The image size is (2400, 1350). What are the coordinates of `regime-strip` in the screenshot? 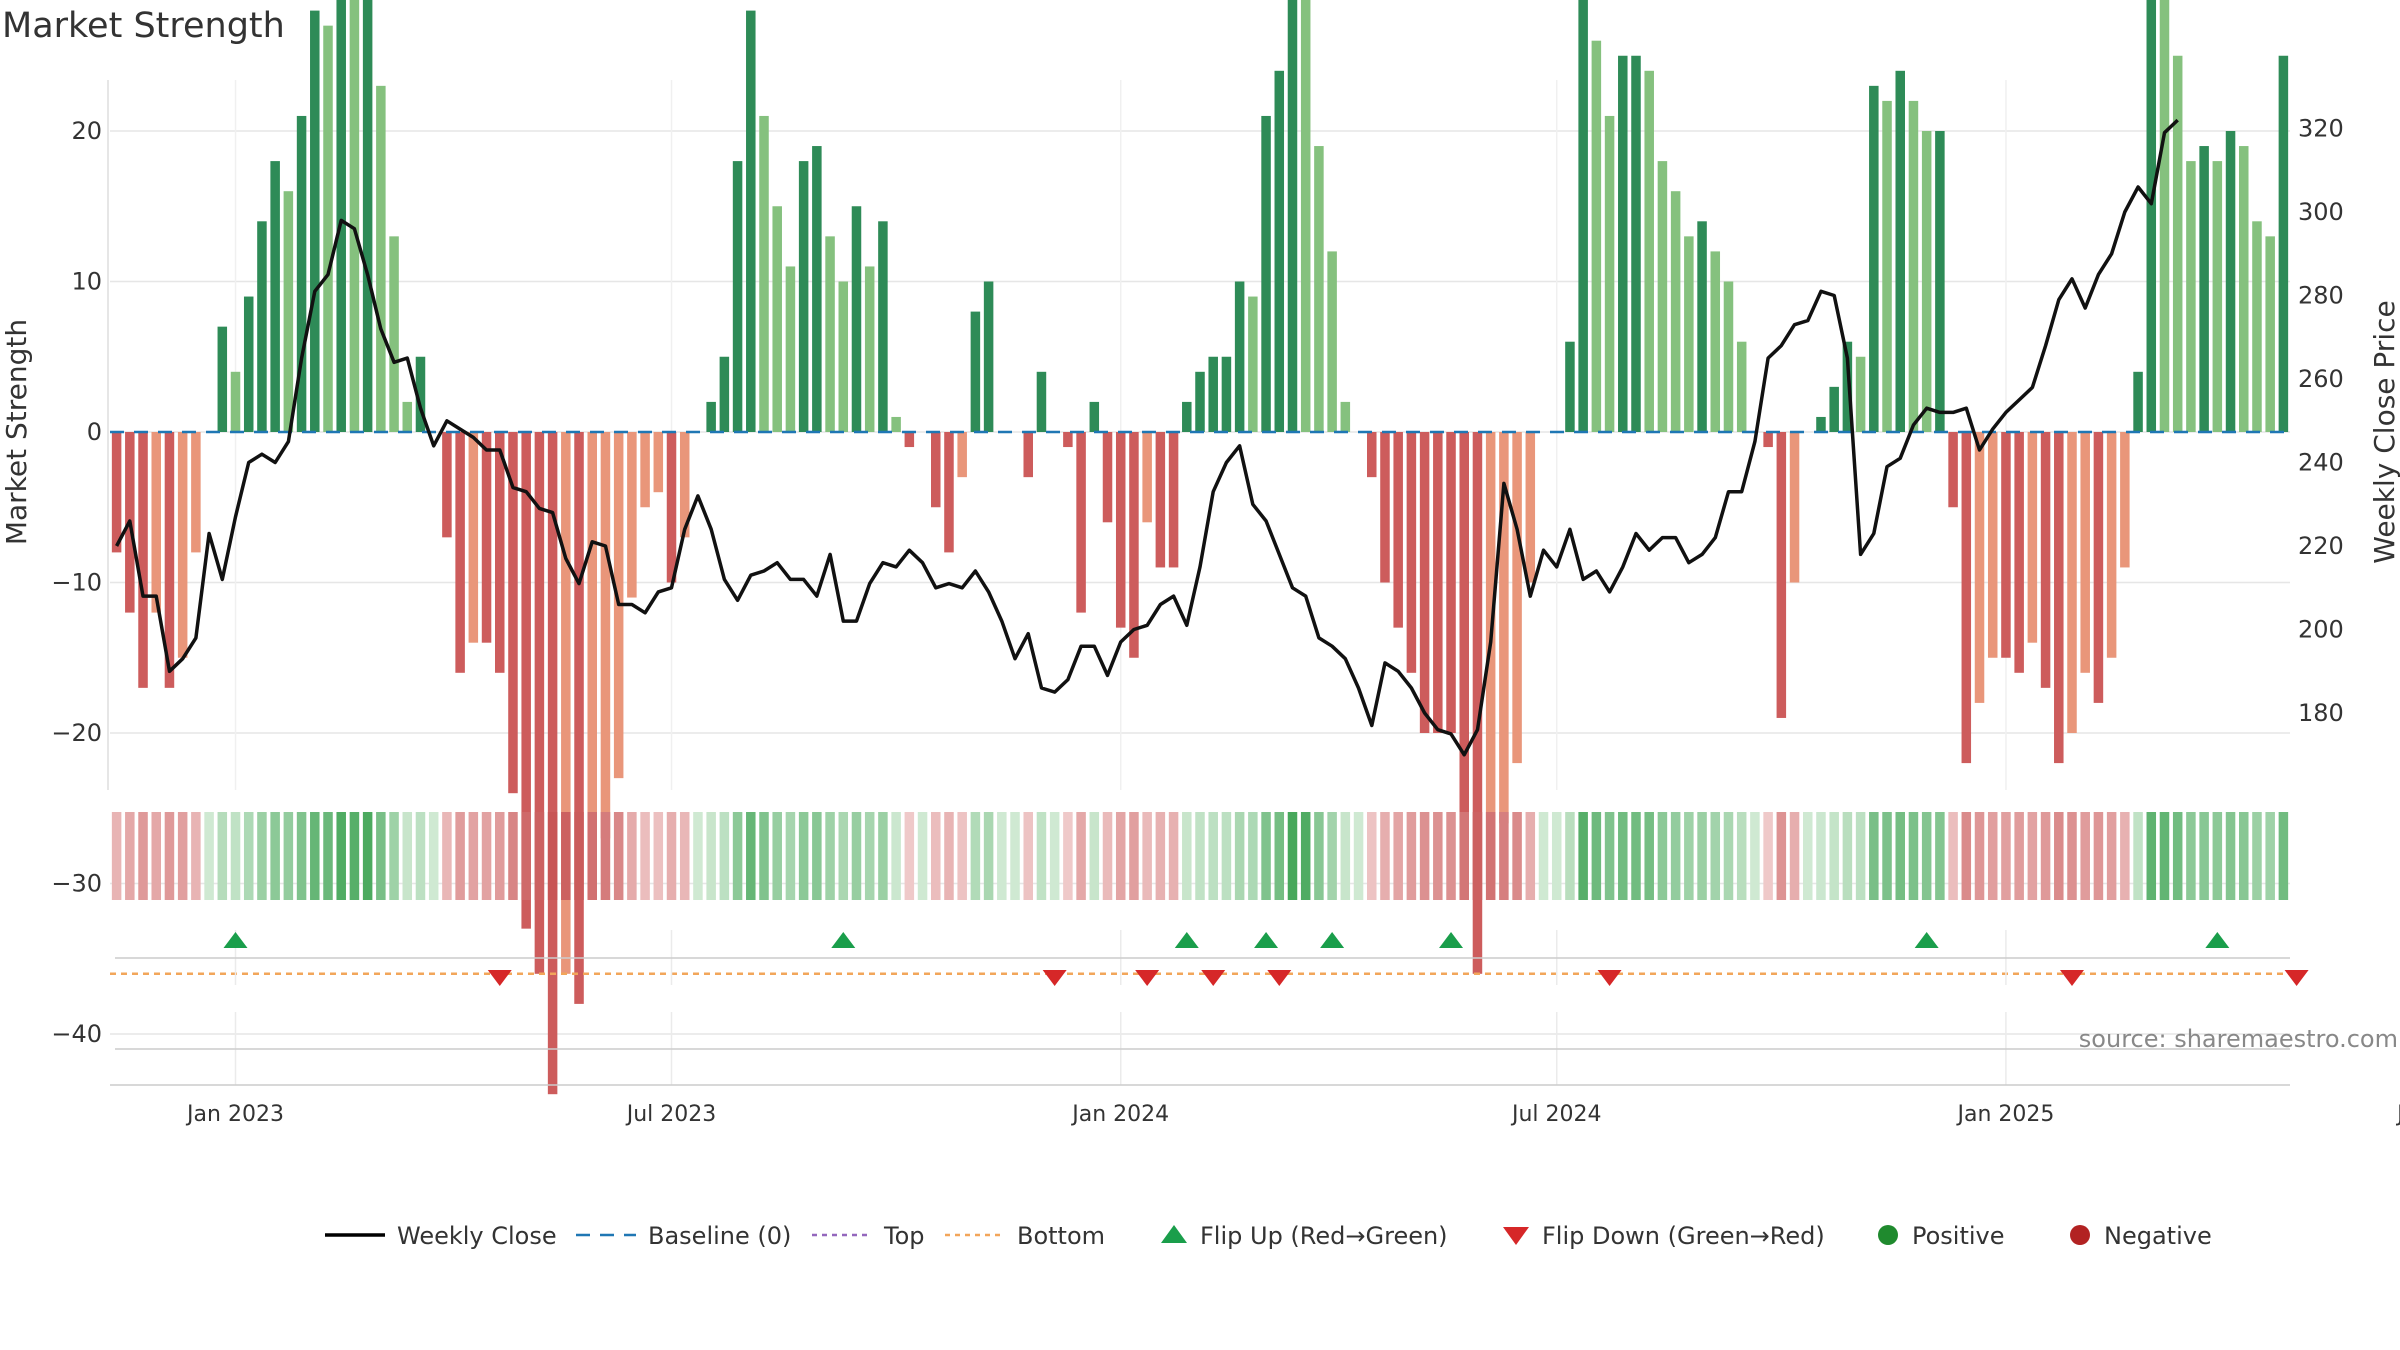 It's located at (1200, 856).